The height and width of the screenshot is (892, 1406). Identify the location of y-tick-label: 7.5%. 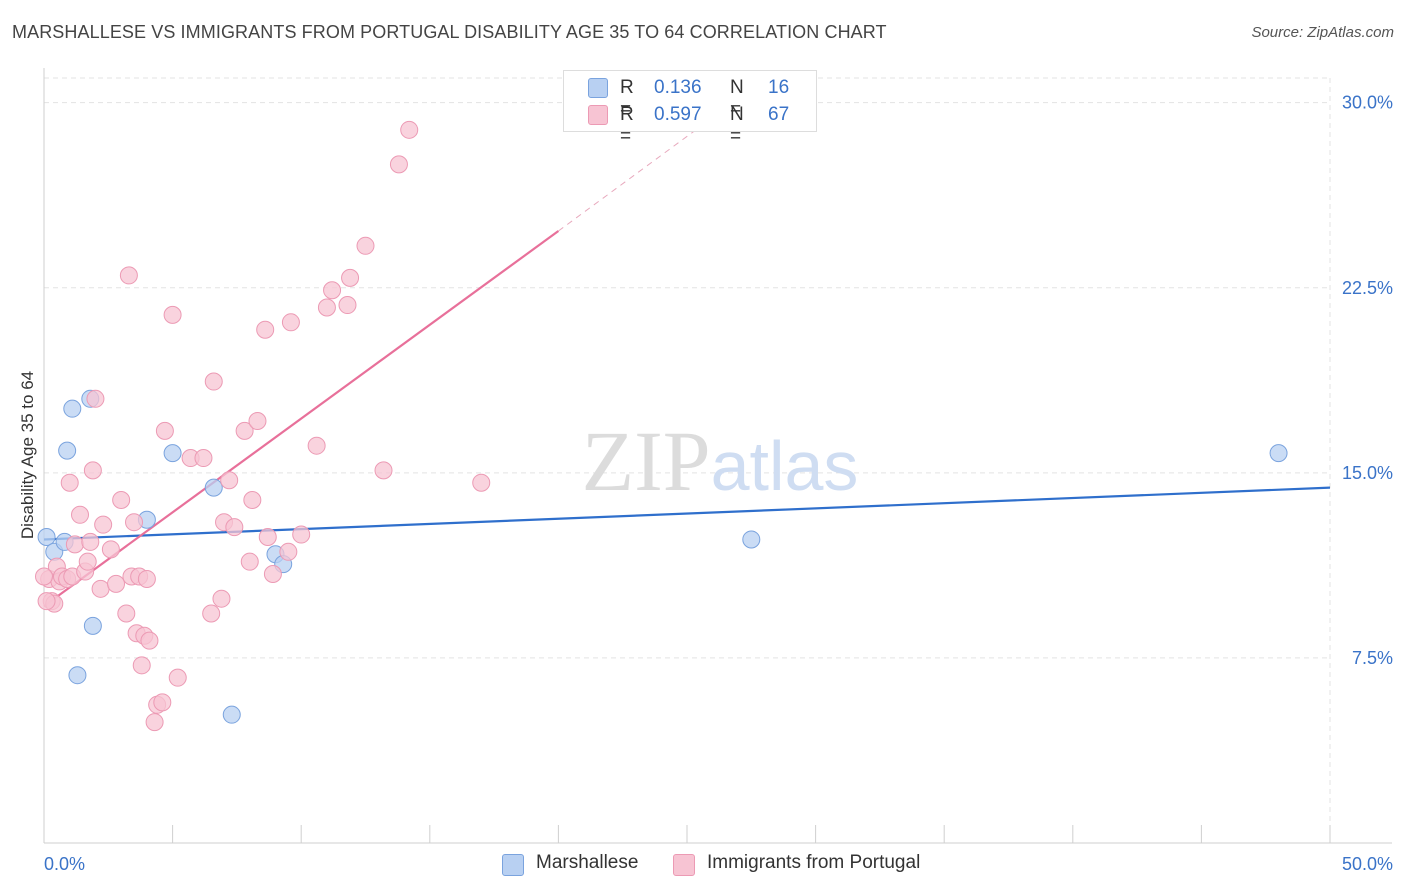
(1372, 658).